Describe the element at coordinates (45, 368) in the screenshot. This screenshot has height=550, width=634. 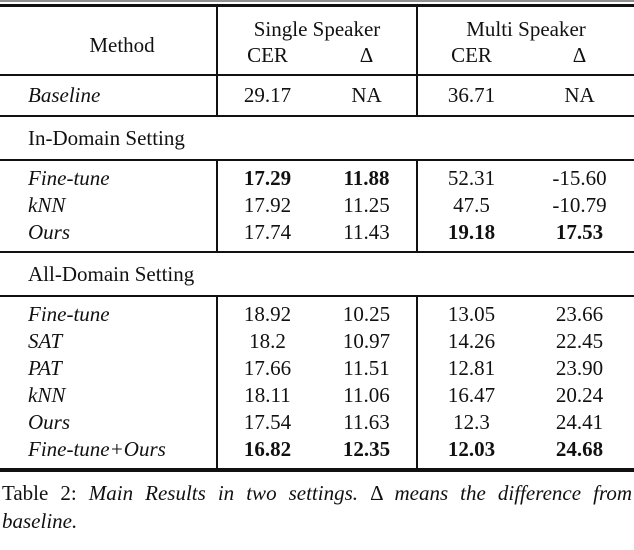
I see `method-cell: PAT` at that location.